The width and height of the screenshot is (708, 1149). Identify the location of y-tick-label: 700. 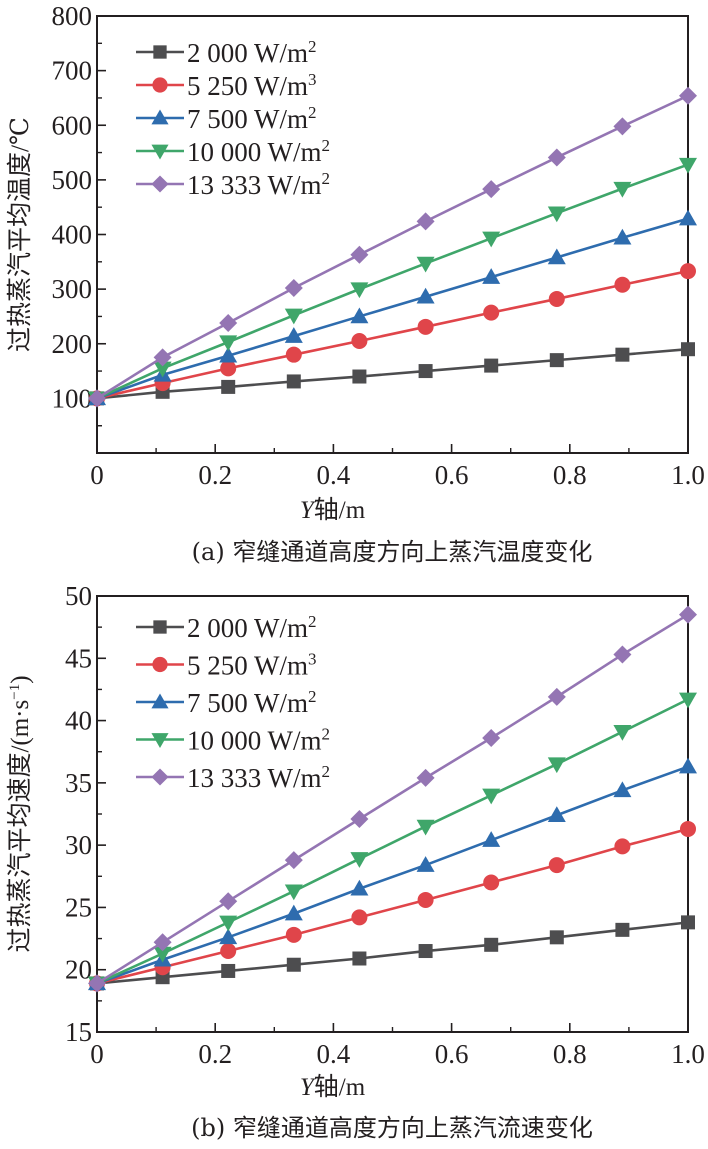
(72, 71).